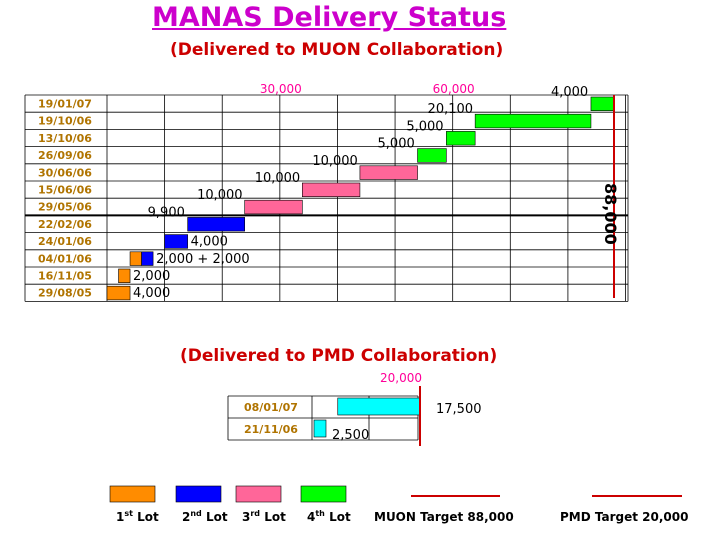 This screenshot has height=541, width=725. Describe the element at coordinates (151, 276) in the screenshot. I see `value-label: 2,000` at that location.